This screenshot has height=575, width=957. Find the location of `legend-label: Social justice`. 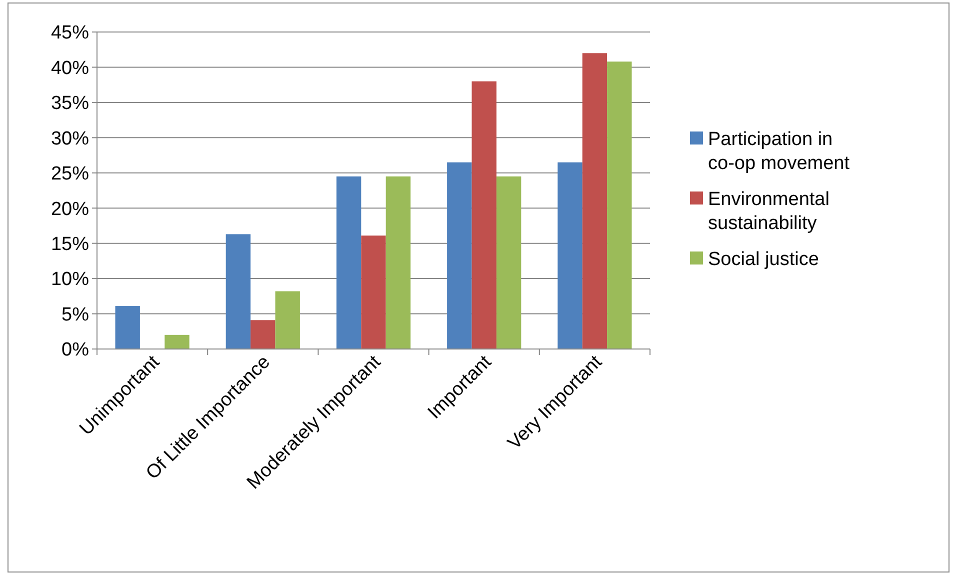

legend-label: Social justice is located at coordinates (763, 259).